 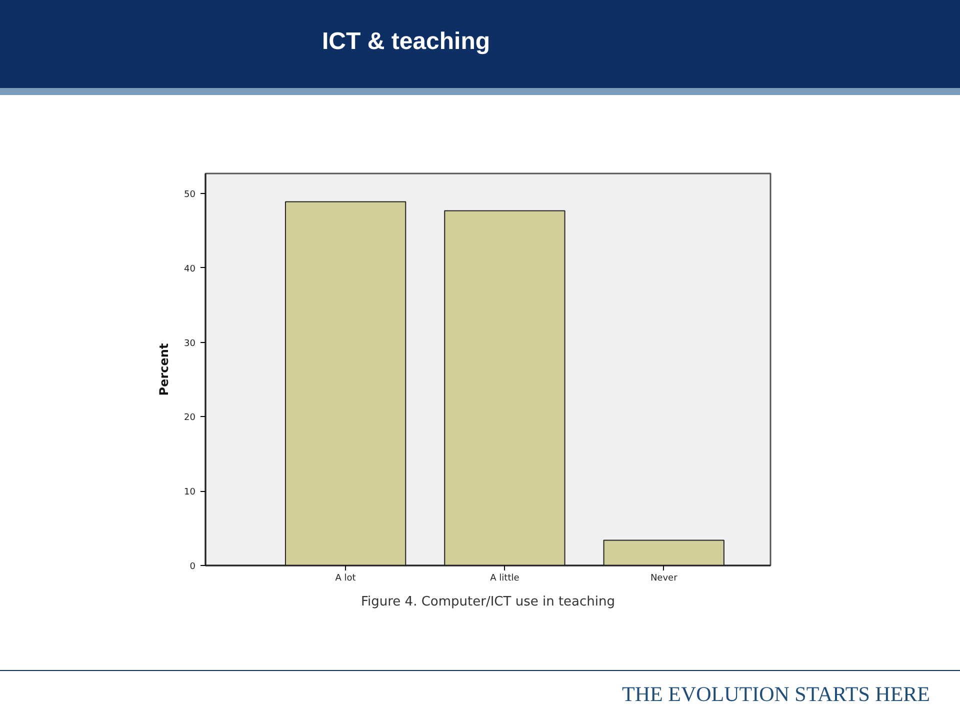 What do you see at coordinates (488, 602) in the screenshot?
I see `x-axis-title: Figure 4. Computer/ICT use in teaching` at bounding box center [488, 602].